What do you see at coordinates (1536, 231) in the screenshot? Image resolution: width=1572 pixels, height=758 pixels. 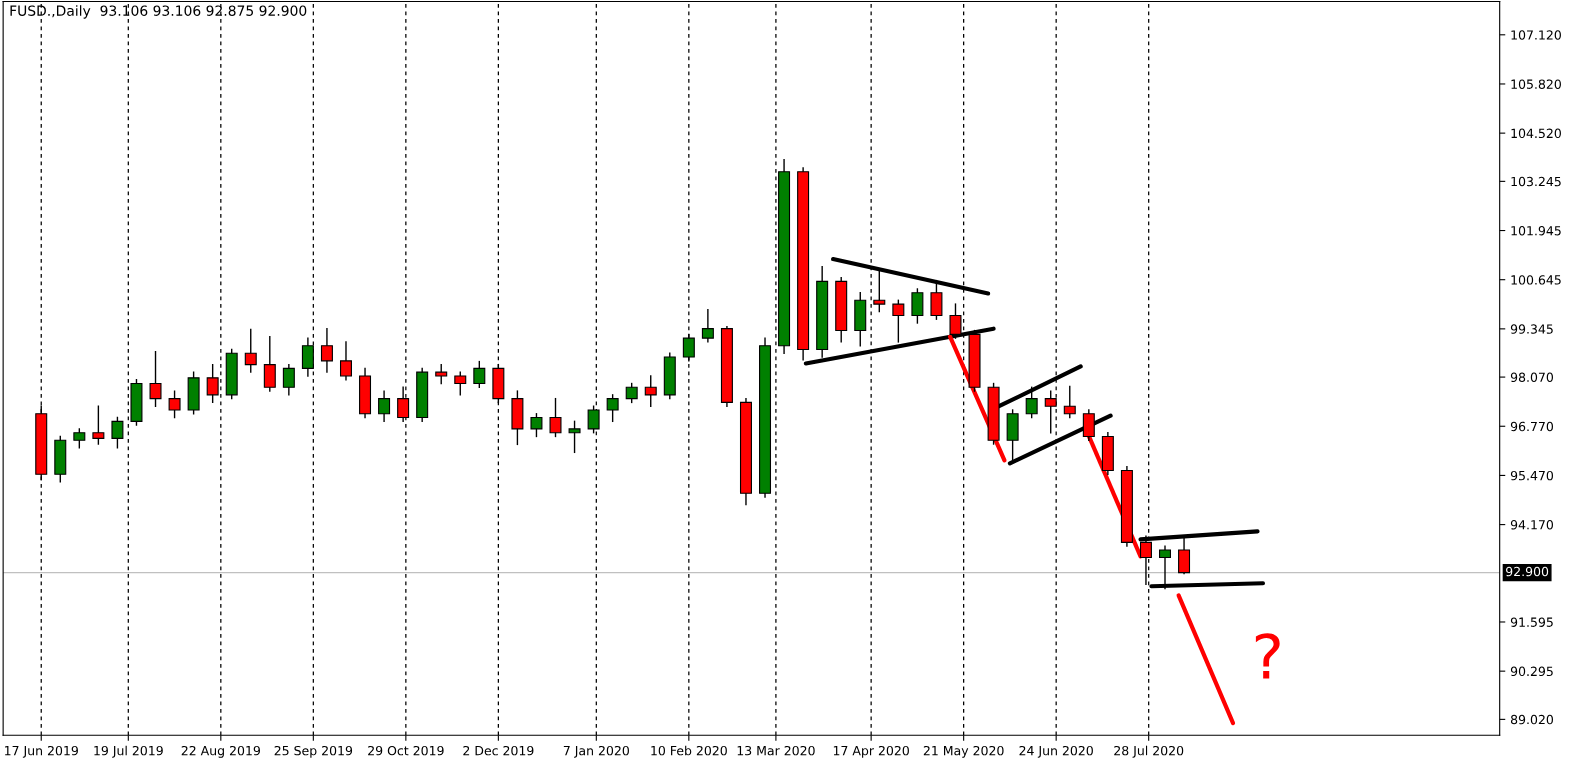 I see `y-tick-label: 101.945` at bounding box center [1536, 231].